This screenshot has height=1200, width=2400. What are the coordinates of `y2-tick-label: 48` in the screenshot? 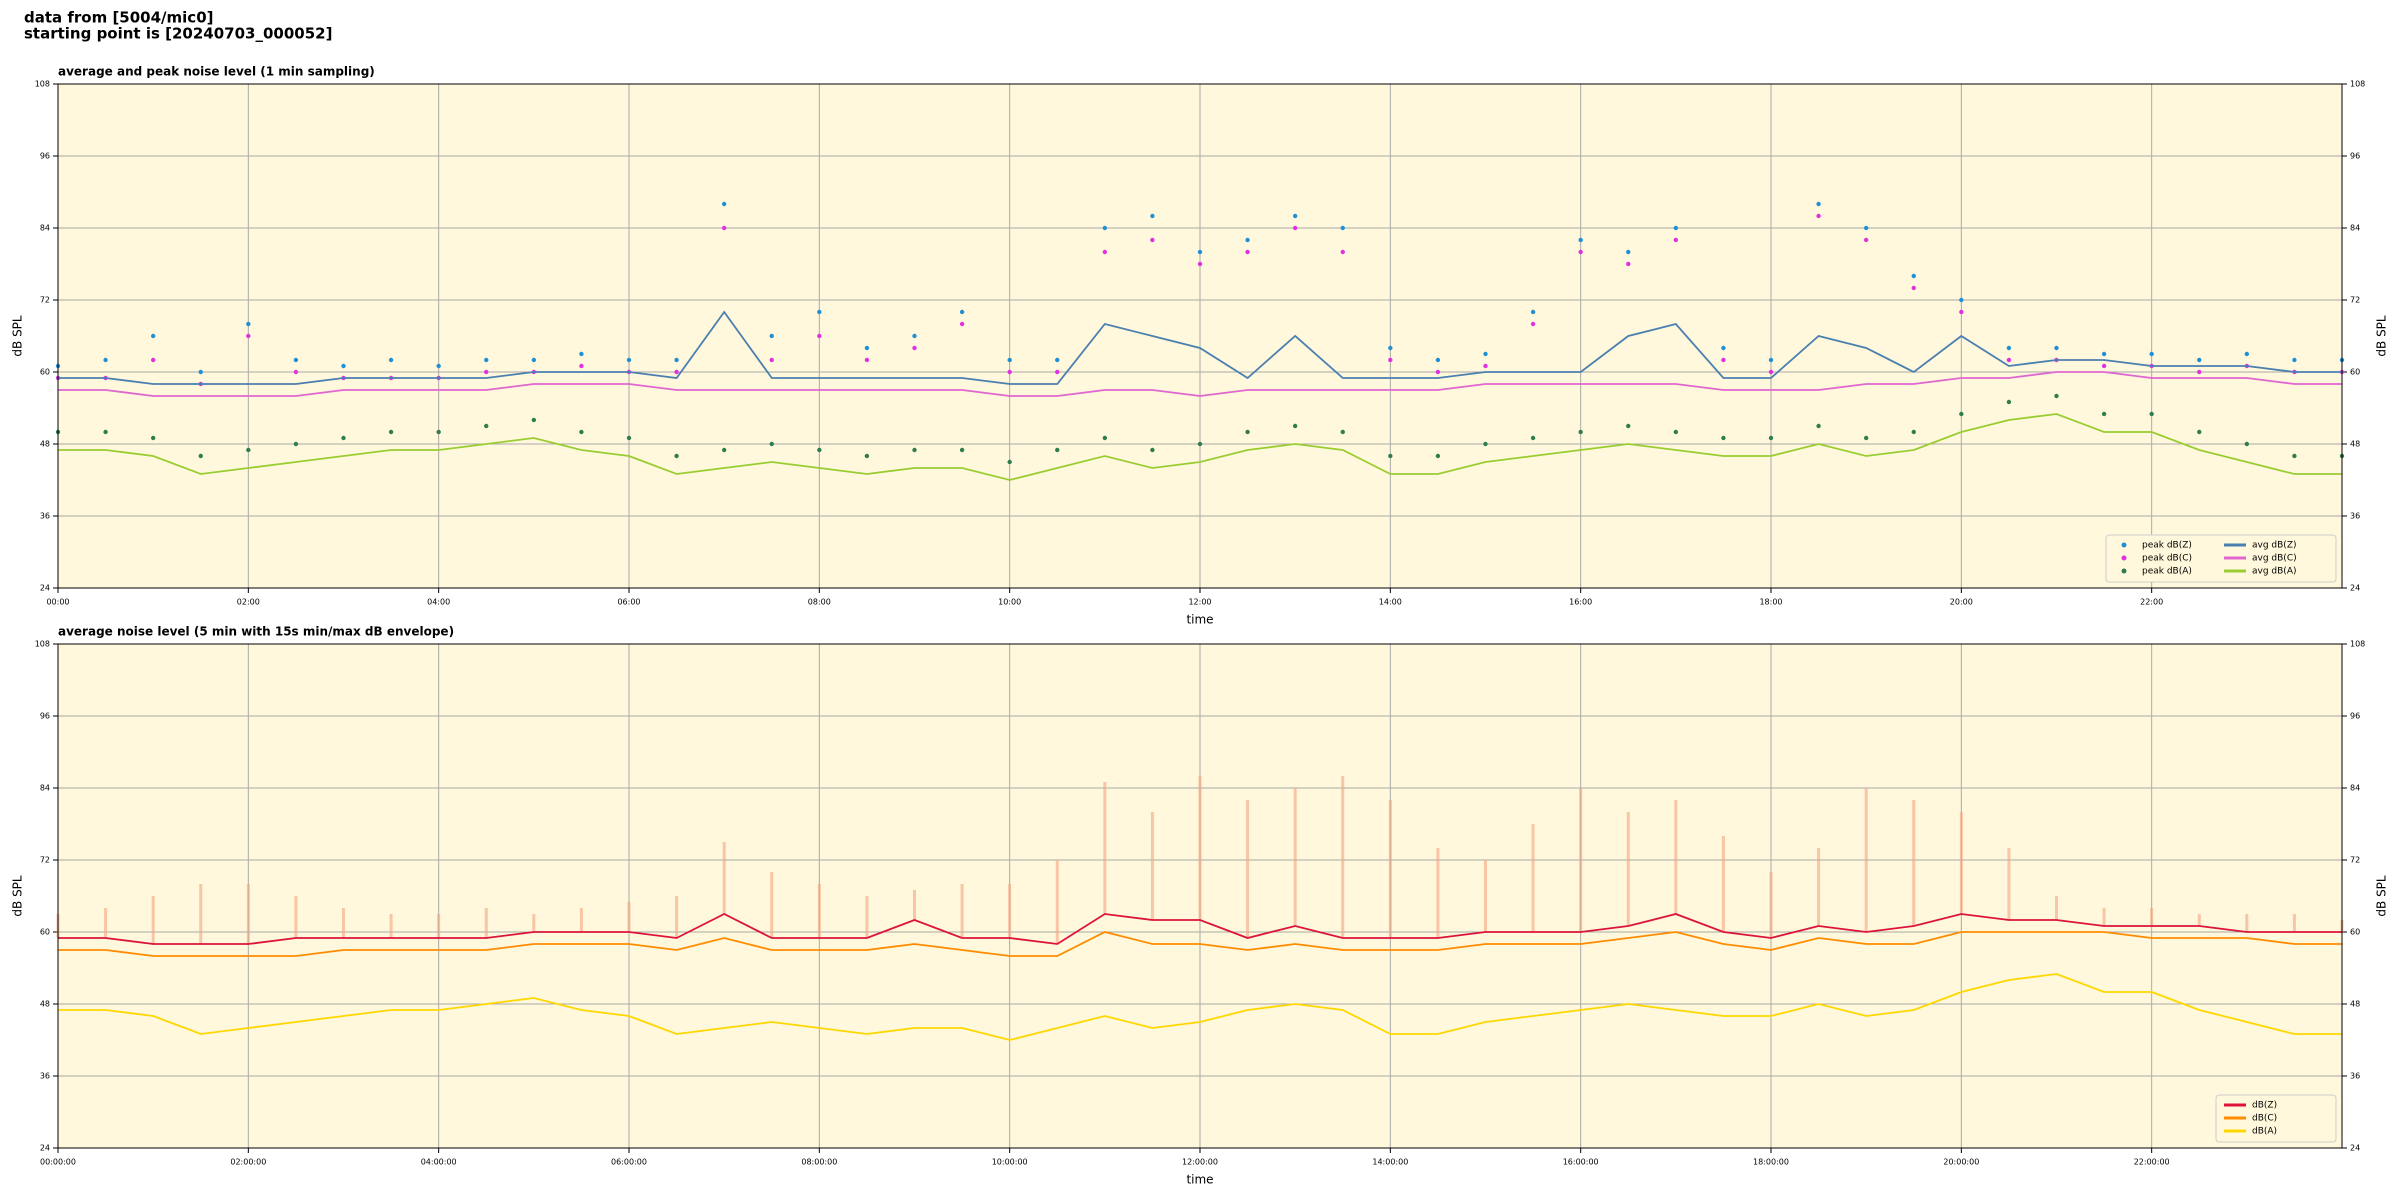 It's located at (2355, 1004).